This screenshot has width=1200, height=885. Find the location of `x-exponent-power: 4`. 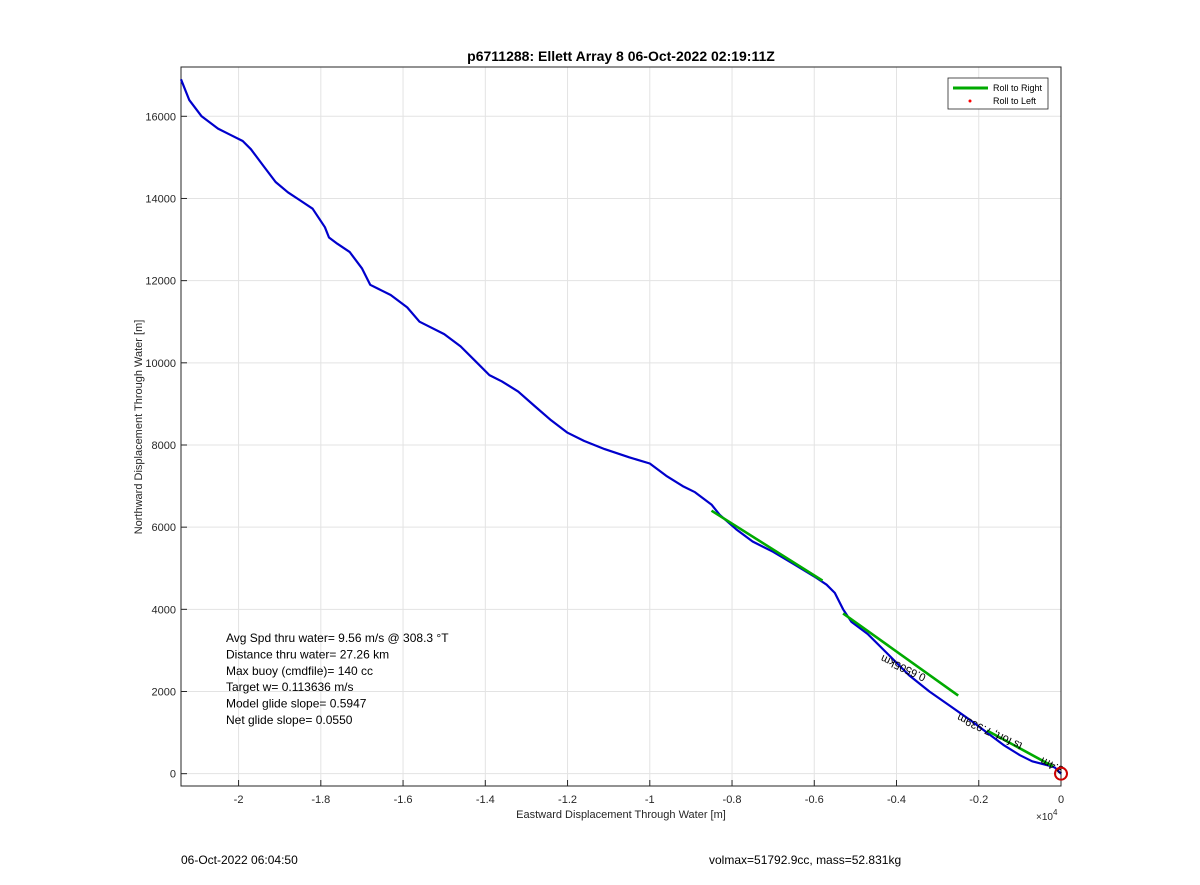

x-exponent-power: 4 is located at coordinates (1055, 812).